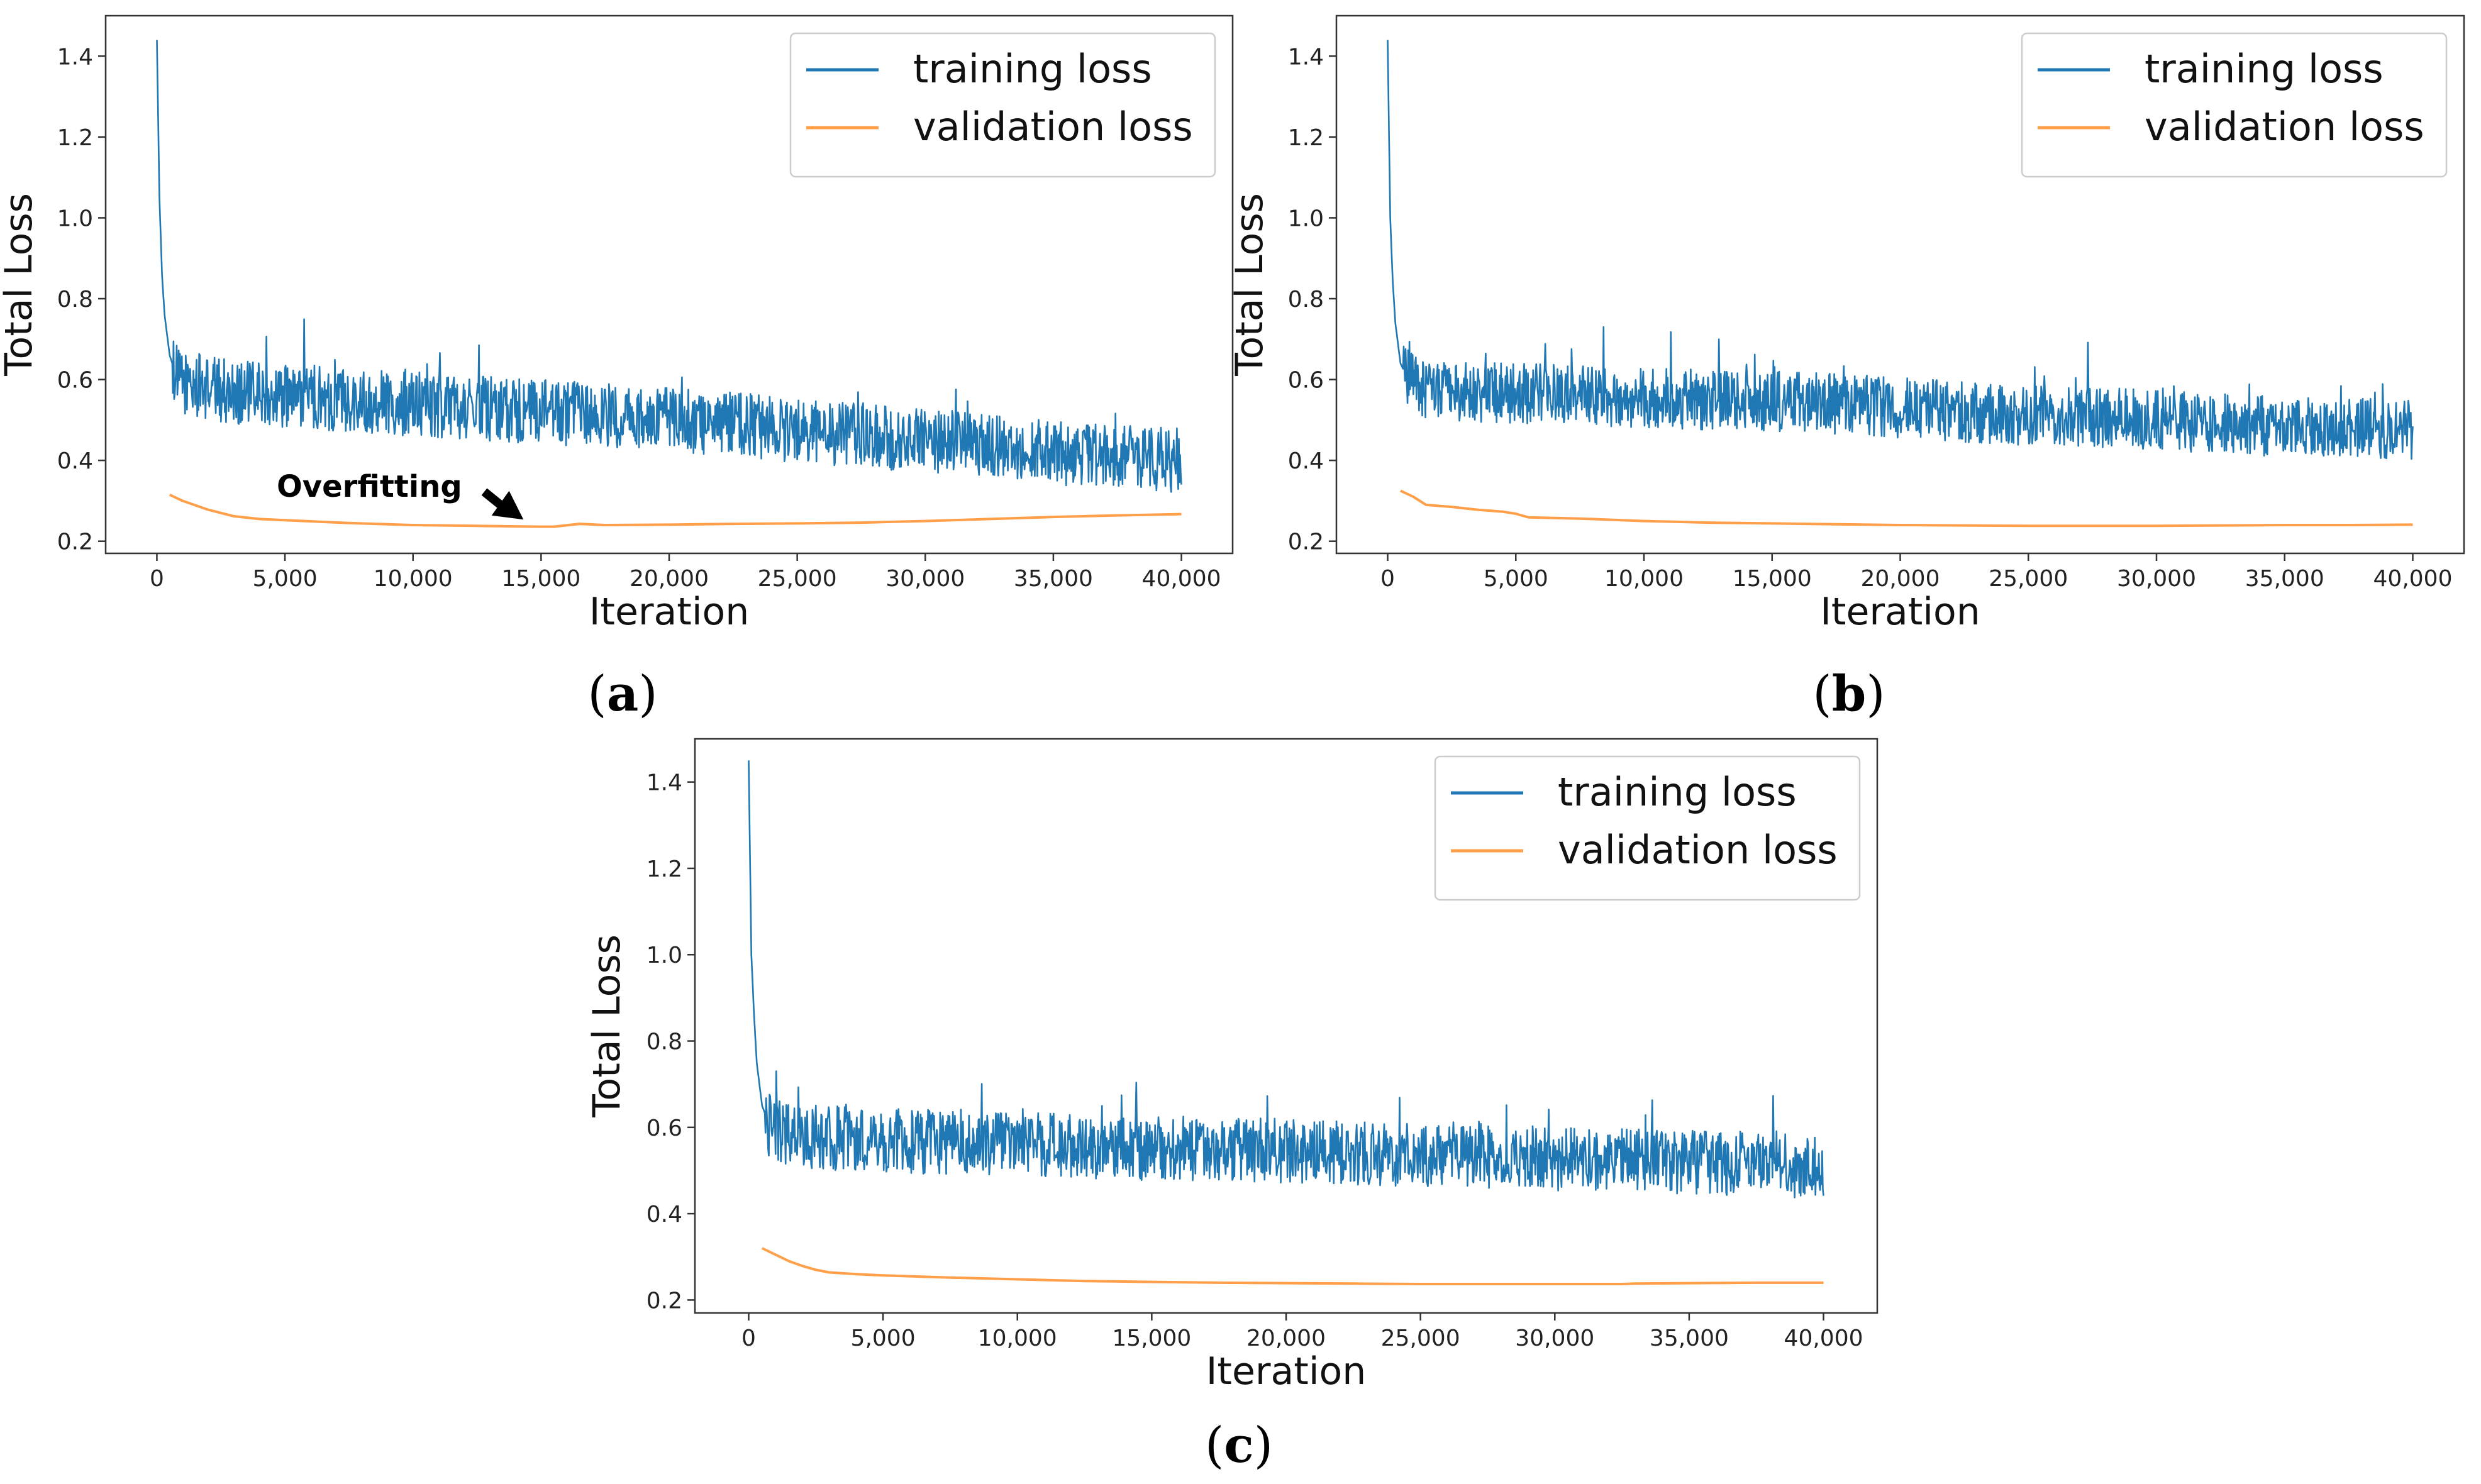 The image size is (2481, 1484). What do you see at coordinates (507, 505) in the screenshot?
I see `annotation-arrow-head` at bounding box center [507, 505].